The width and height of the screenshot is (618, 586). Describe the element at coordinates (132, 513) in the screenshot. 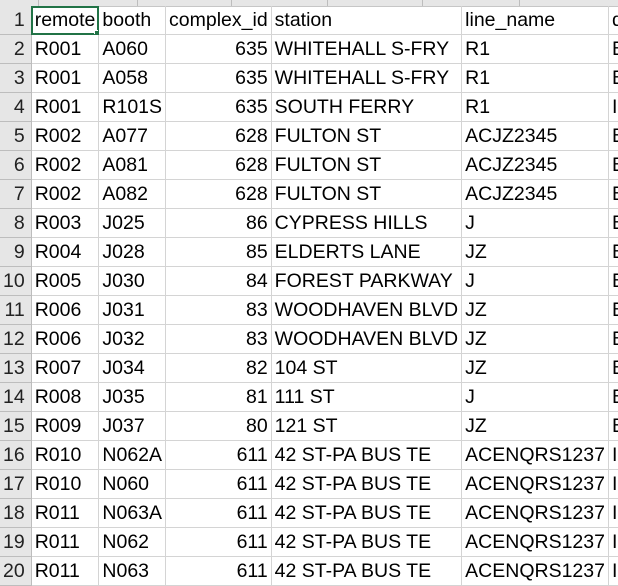

I see `cell-booth: N063A` at that location.